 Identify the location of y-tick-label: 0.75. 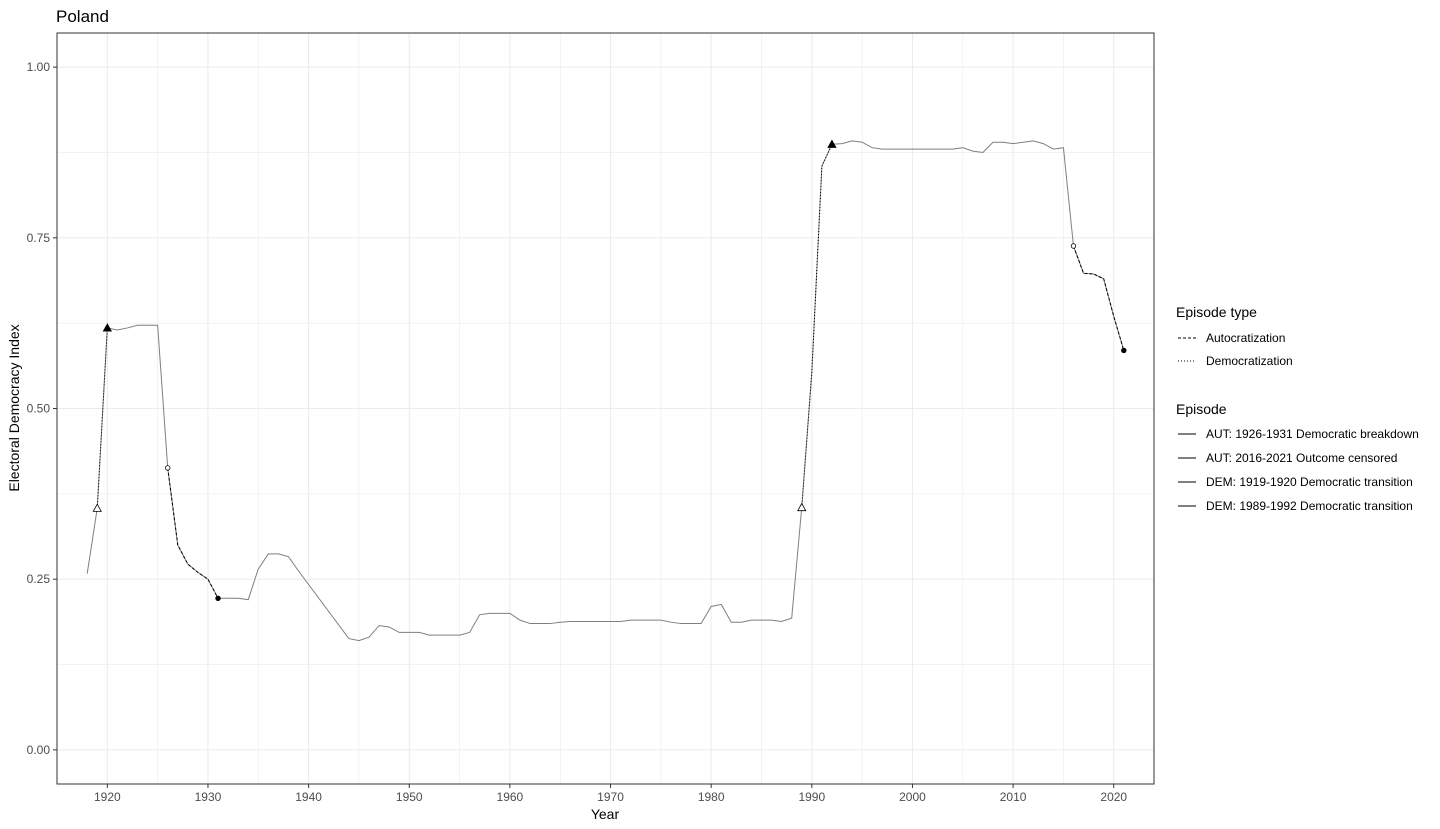
(39, 238).